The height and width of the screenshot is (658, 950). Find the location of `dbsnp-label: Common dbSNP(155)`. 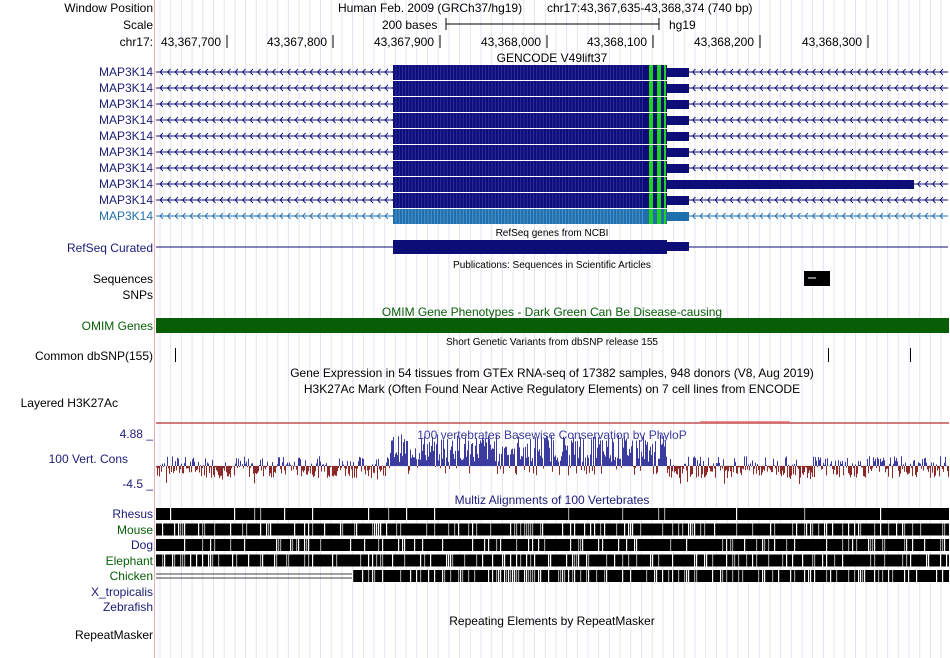

dbsnp-label: Common dbSNP(155) is located at coordinates (93, 356).